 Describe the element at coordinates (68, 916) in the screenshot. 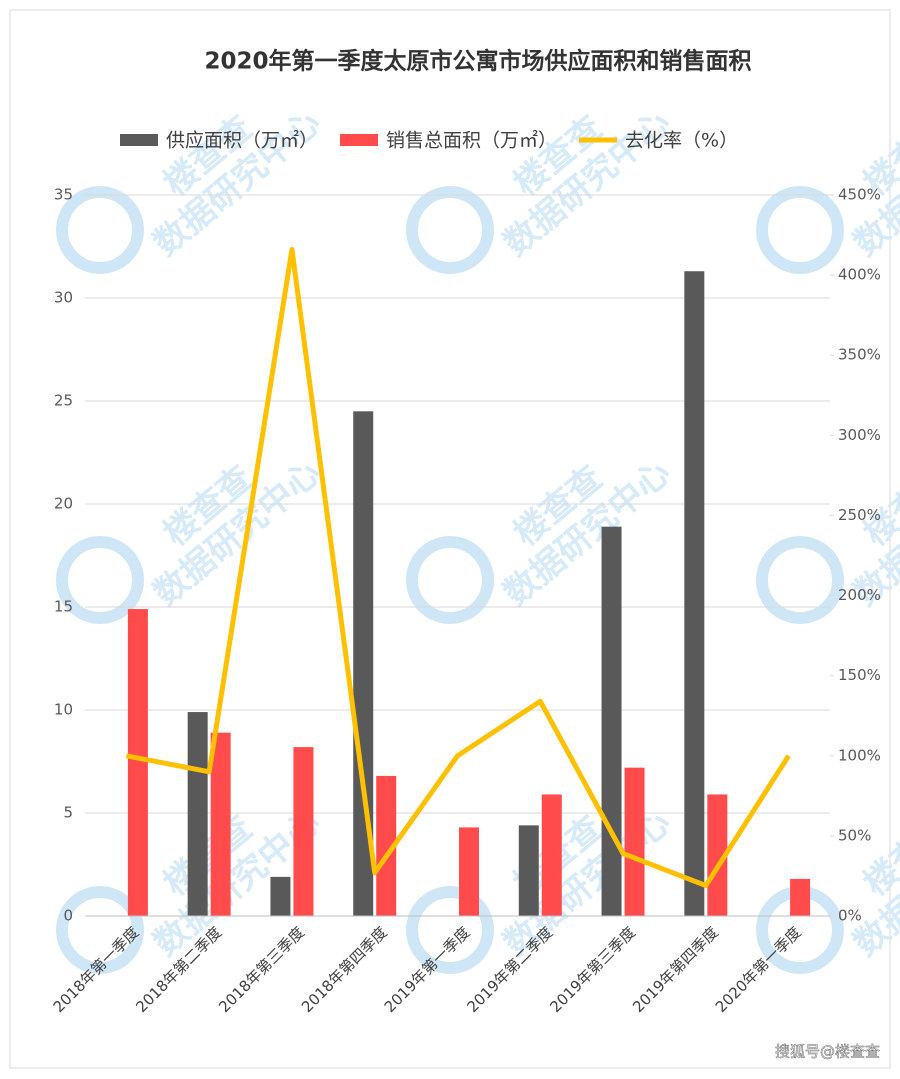

I see `y-tick-label: 0` at that location.